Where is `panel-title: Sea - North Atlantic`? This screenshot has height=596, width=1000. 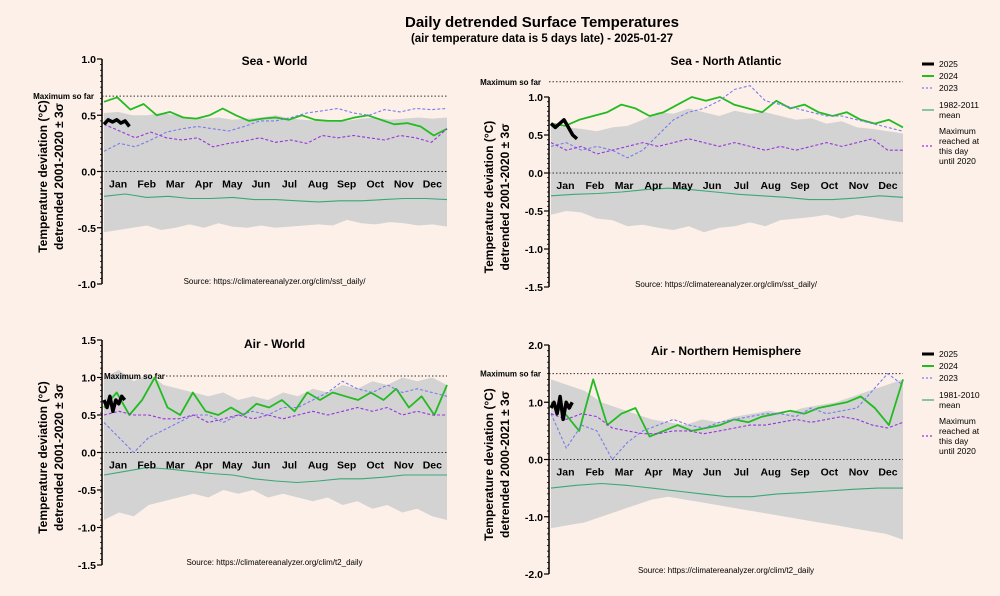 panel-title: Sea - North Atlantic is located at coordinates (726, 61).